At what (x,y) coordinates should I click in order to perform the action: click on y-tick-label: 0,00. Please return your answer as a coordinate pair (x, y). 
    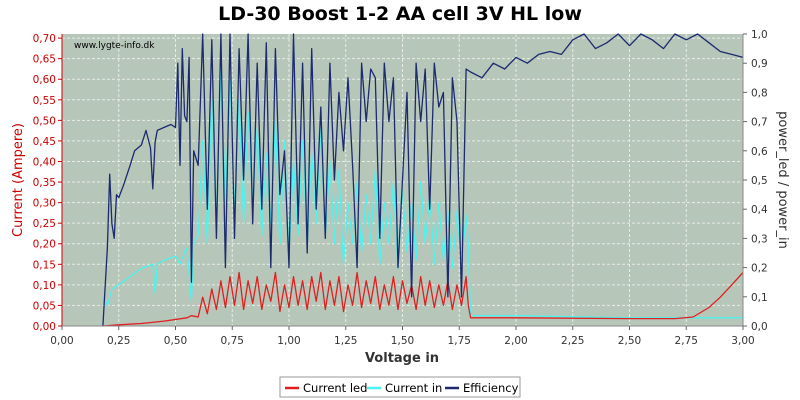
    Looking at the image, I should click on (44, 327).